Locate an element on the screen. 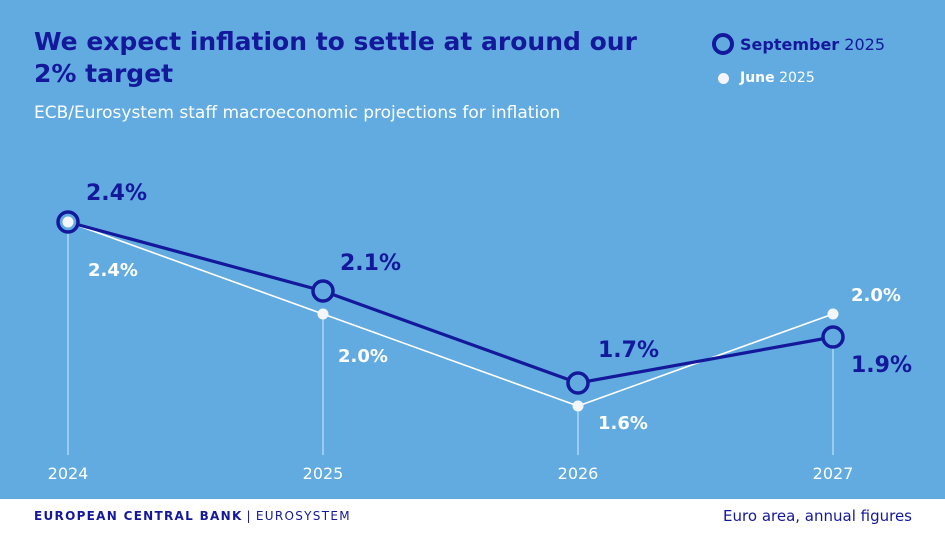 The height and width of the screenshot is (533, 945). point-june-2027 is located at coordinates (833, 314).